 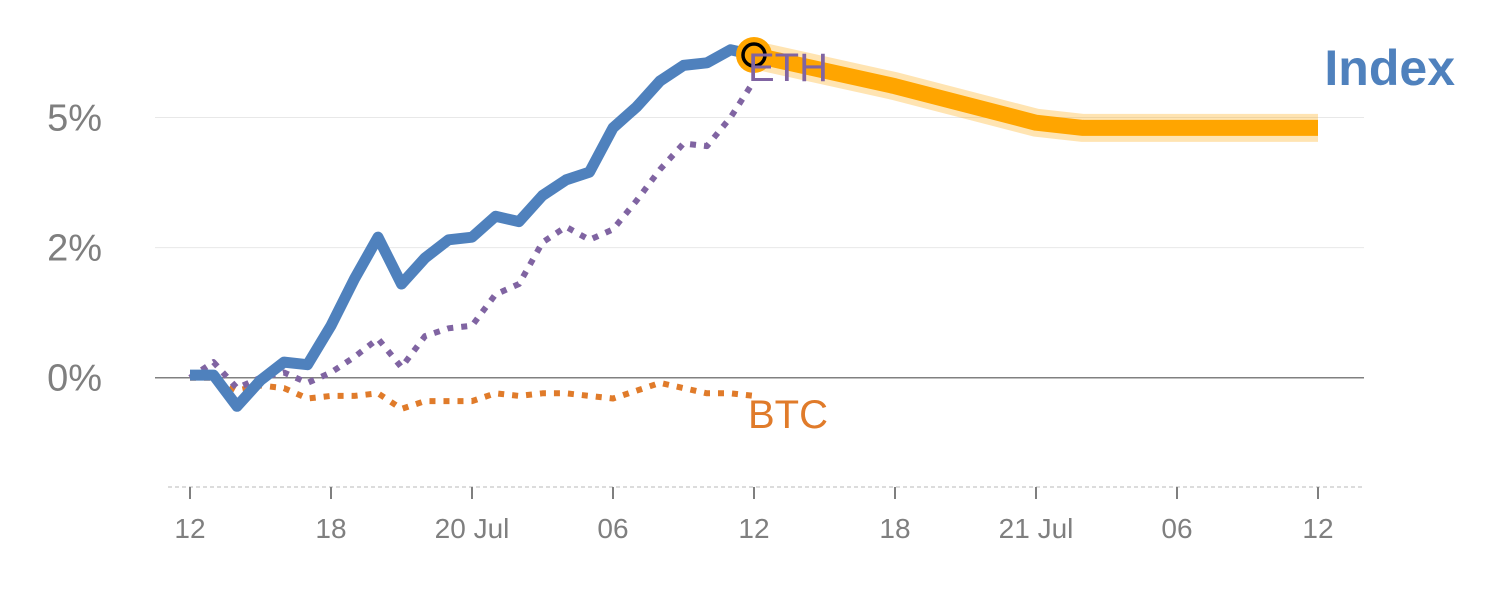 What do you see at coordinates (74, 249) in the screenshot?
I see `y-tick-label: 2%` at bounding box center [74, 249].